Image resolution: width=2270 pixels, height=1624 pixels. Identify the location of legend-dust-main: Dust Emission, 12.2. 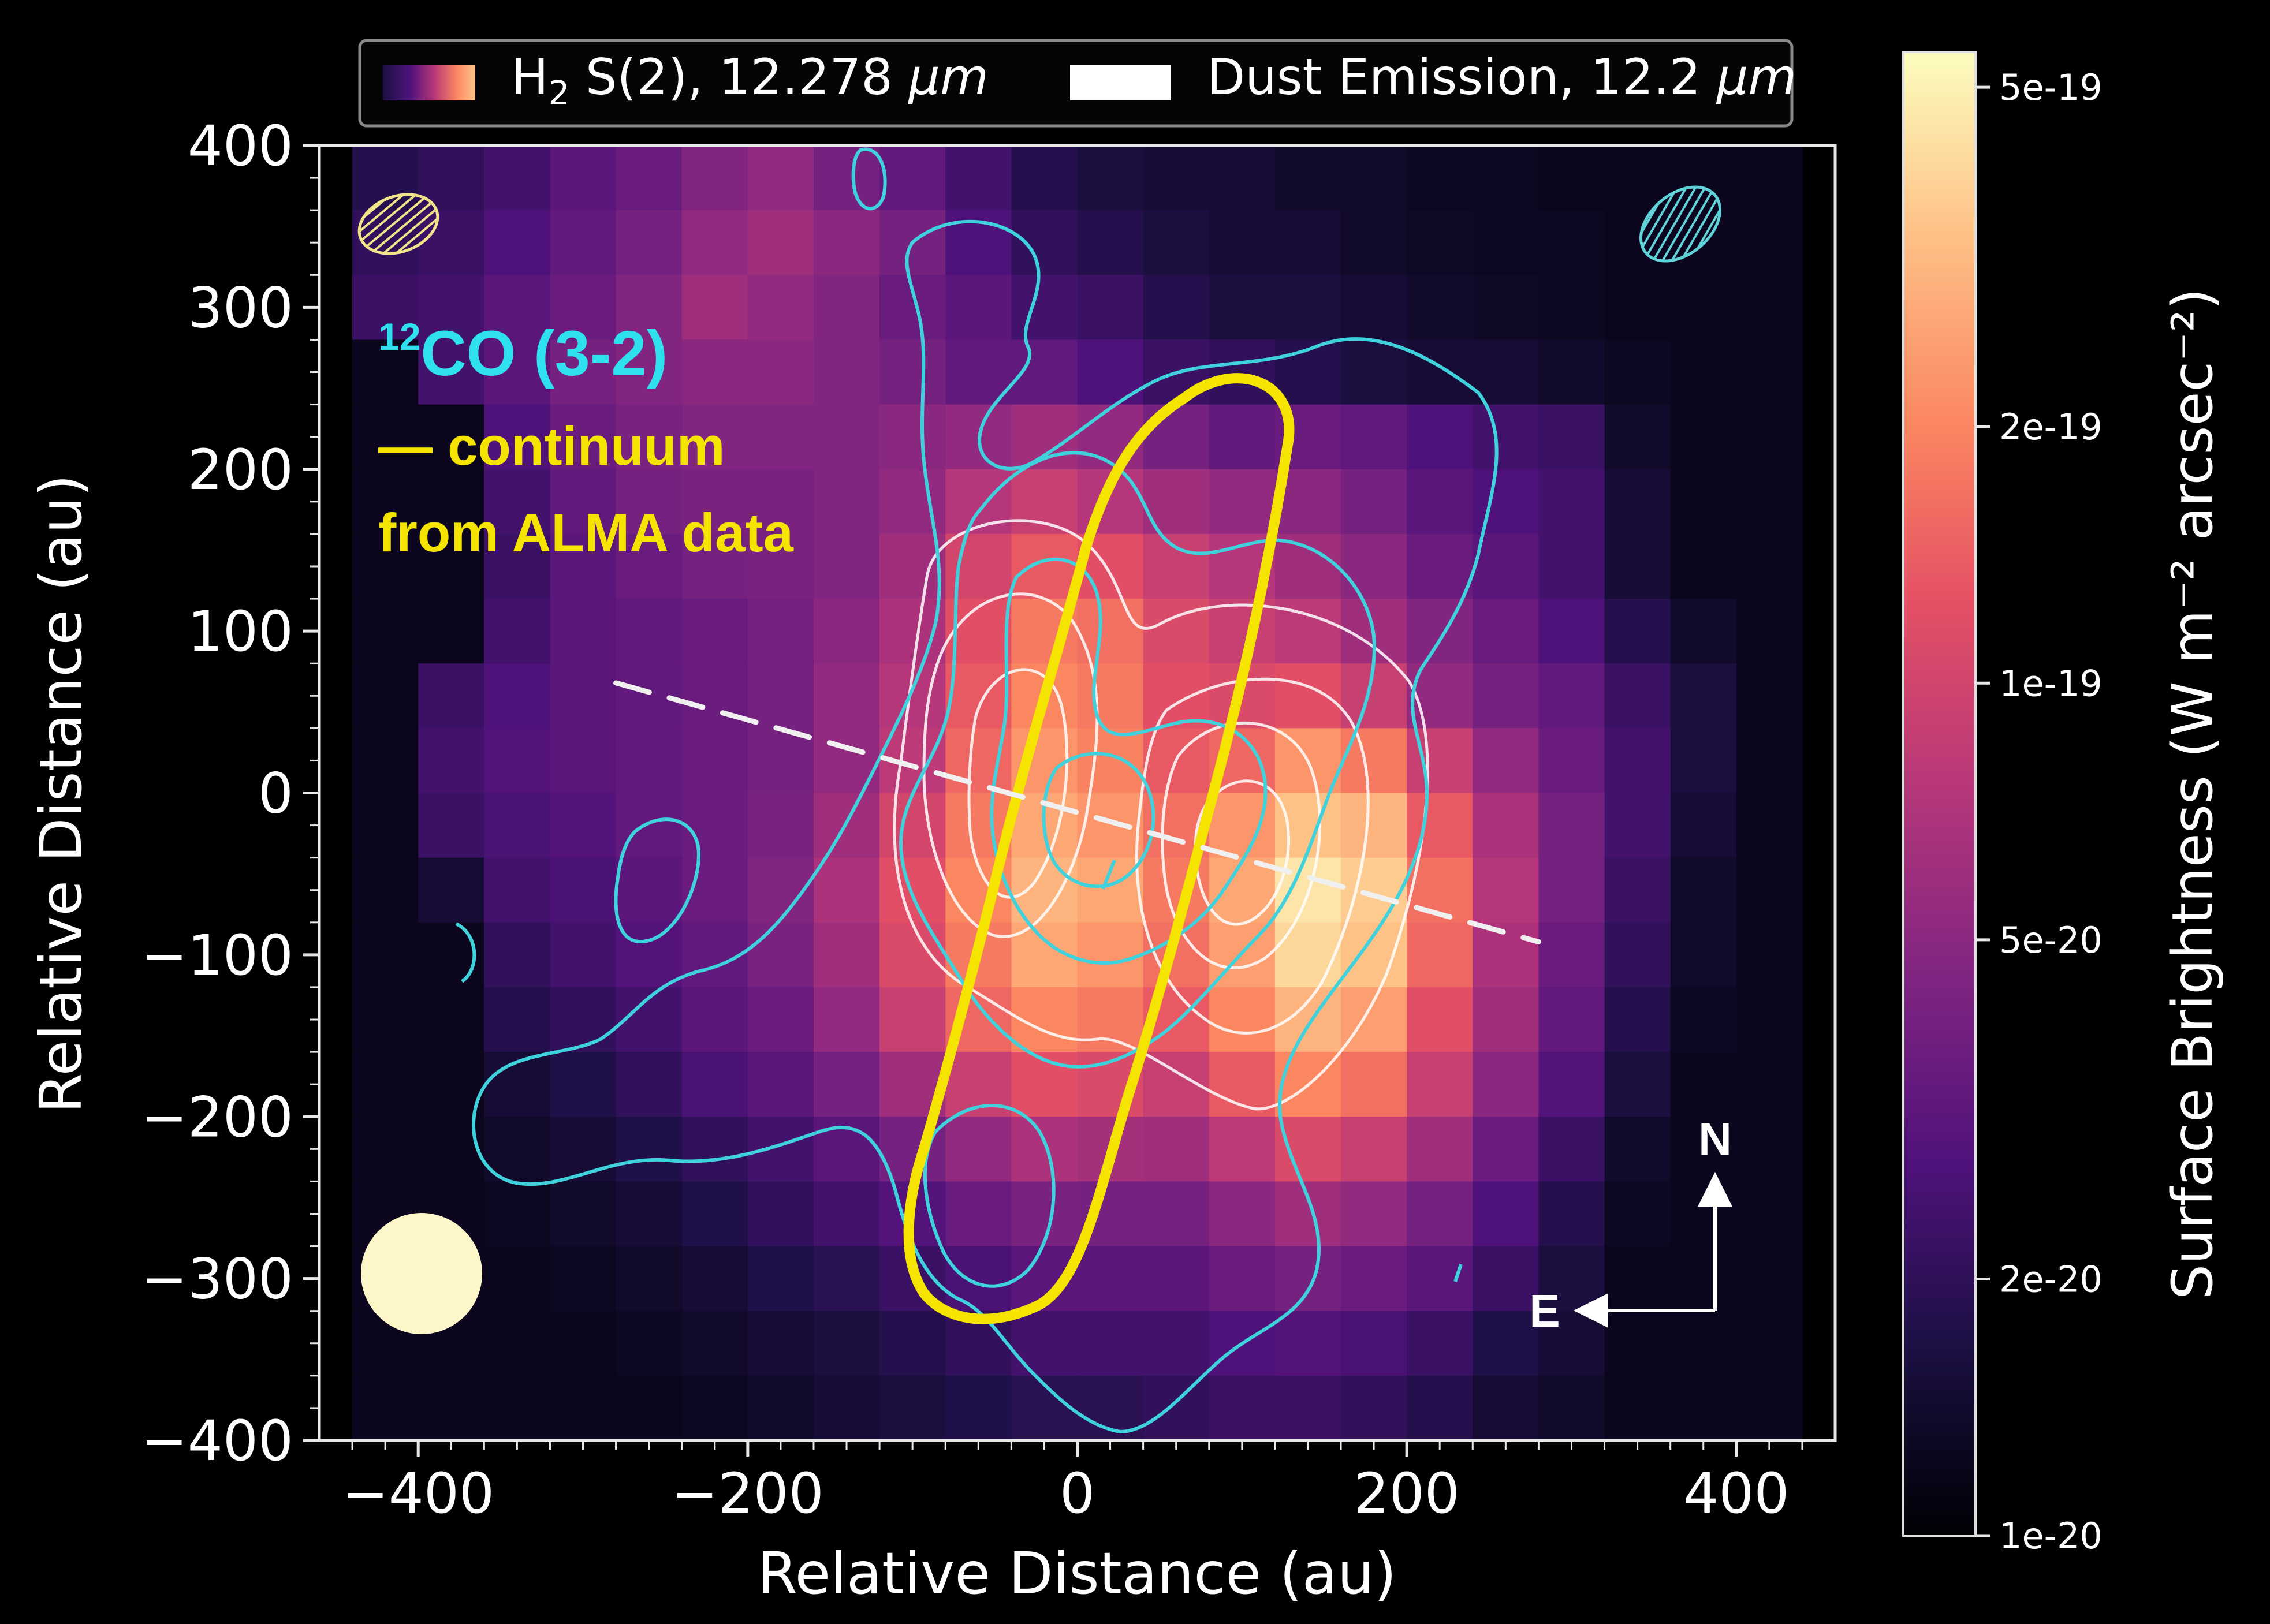
(1462, 77).